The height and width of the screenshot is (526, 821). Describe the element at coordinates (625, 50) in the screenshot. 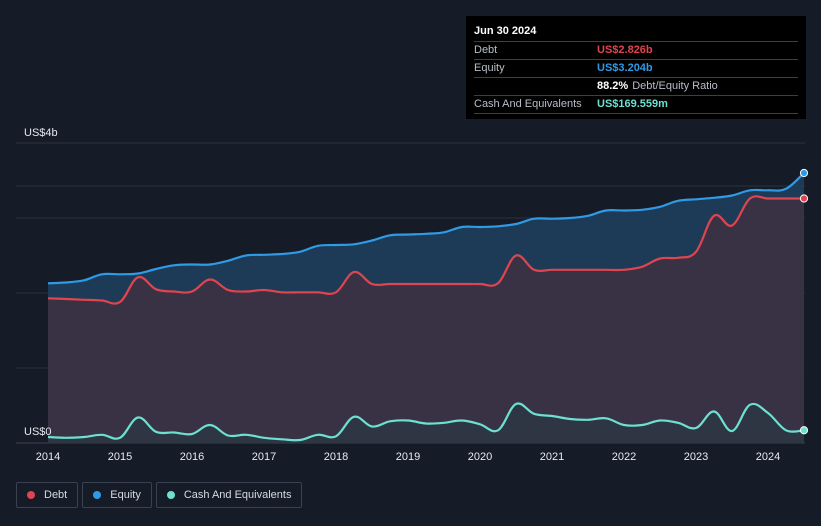

I see `tooltip-debt-value: US$2.826b` at that location.